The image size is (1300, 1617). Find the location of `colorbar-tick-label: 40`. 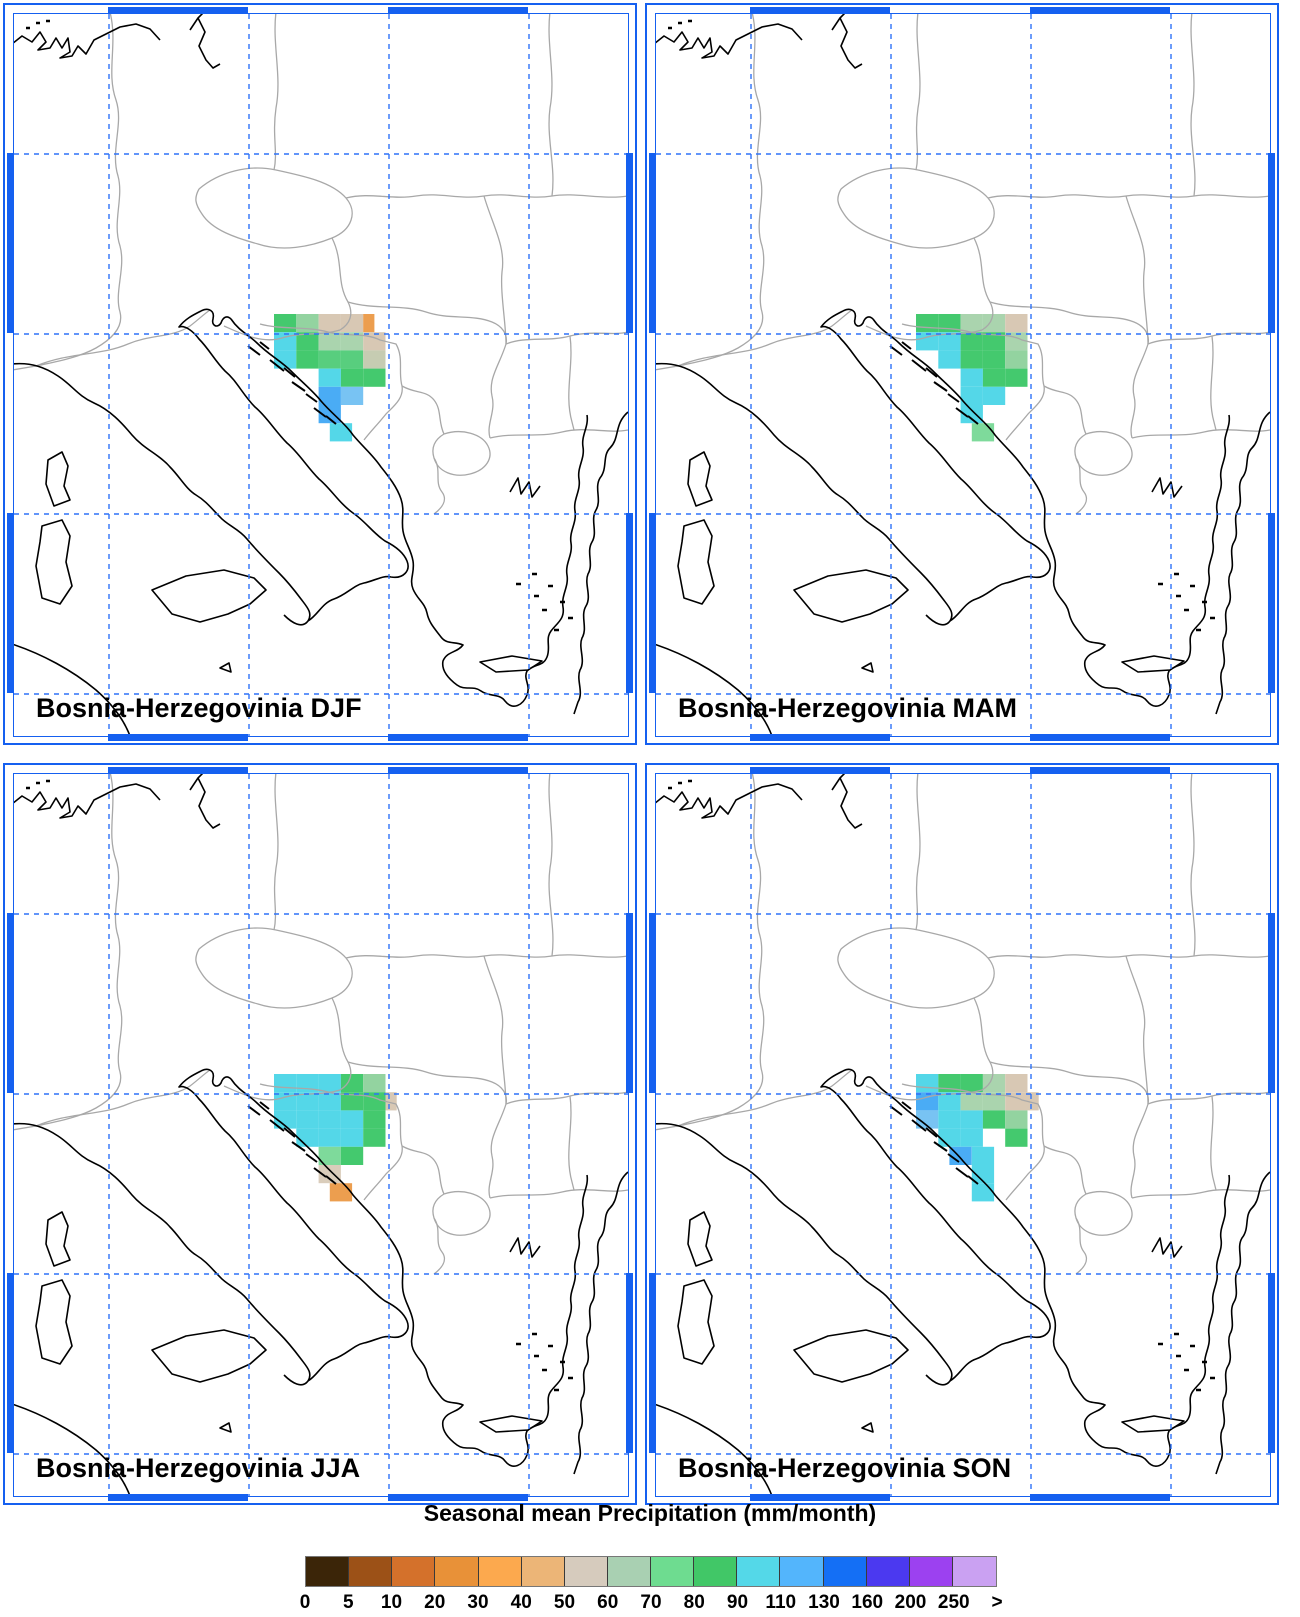

colorbar-tick-label: 40 is located at coordinates (521, 1602).